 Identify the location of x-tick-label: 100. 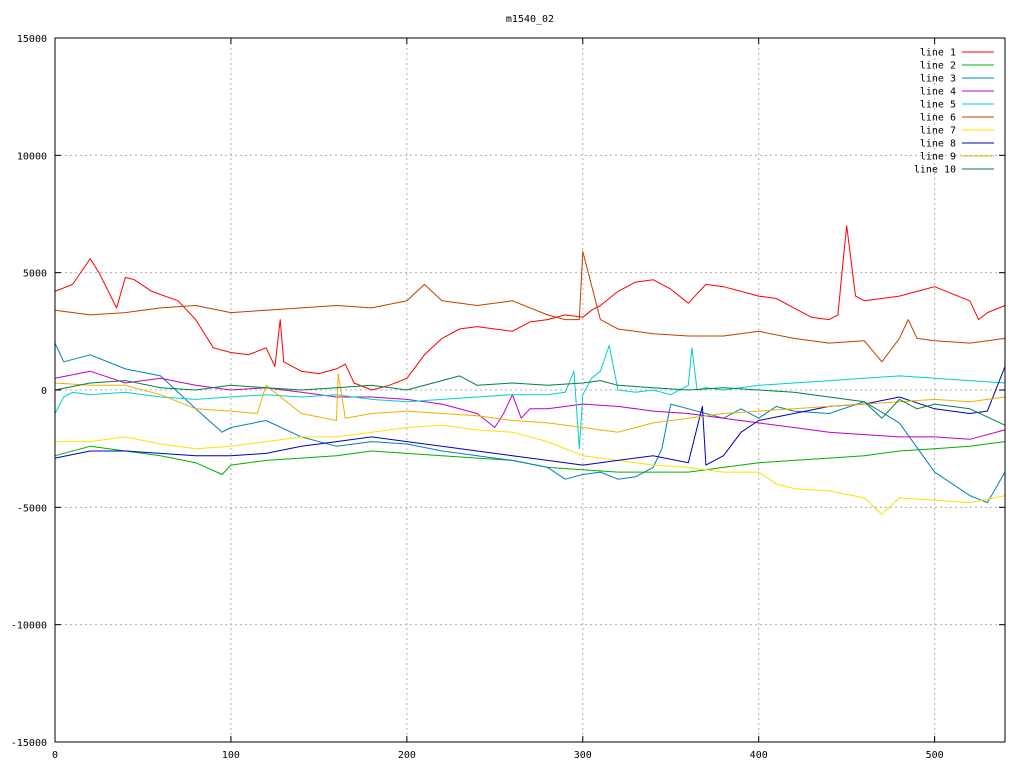
(231, 755).